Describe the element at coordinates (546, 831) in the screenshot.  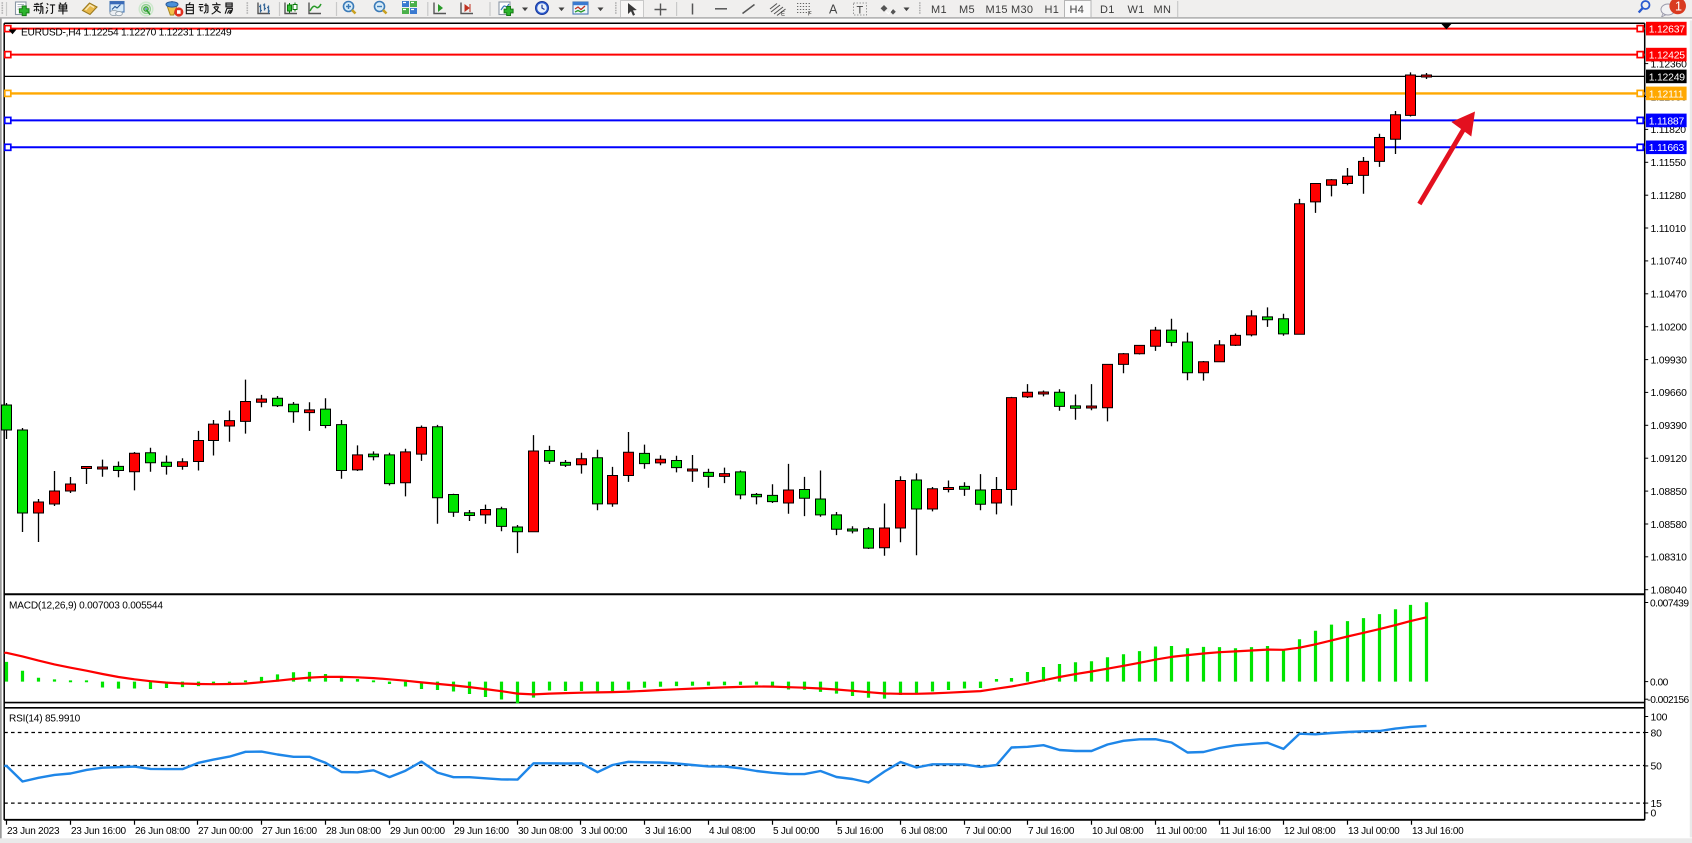
I see `svg-text: 30 Jun 08:00` at that location.